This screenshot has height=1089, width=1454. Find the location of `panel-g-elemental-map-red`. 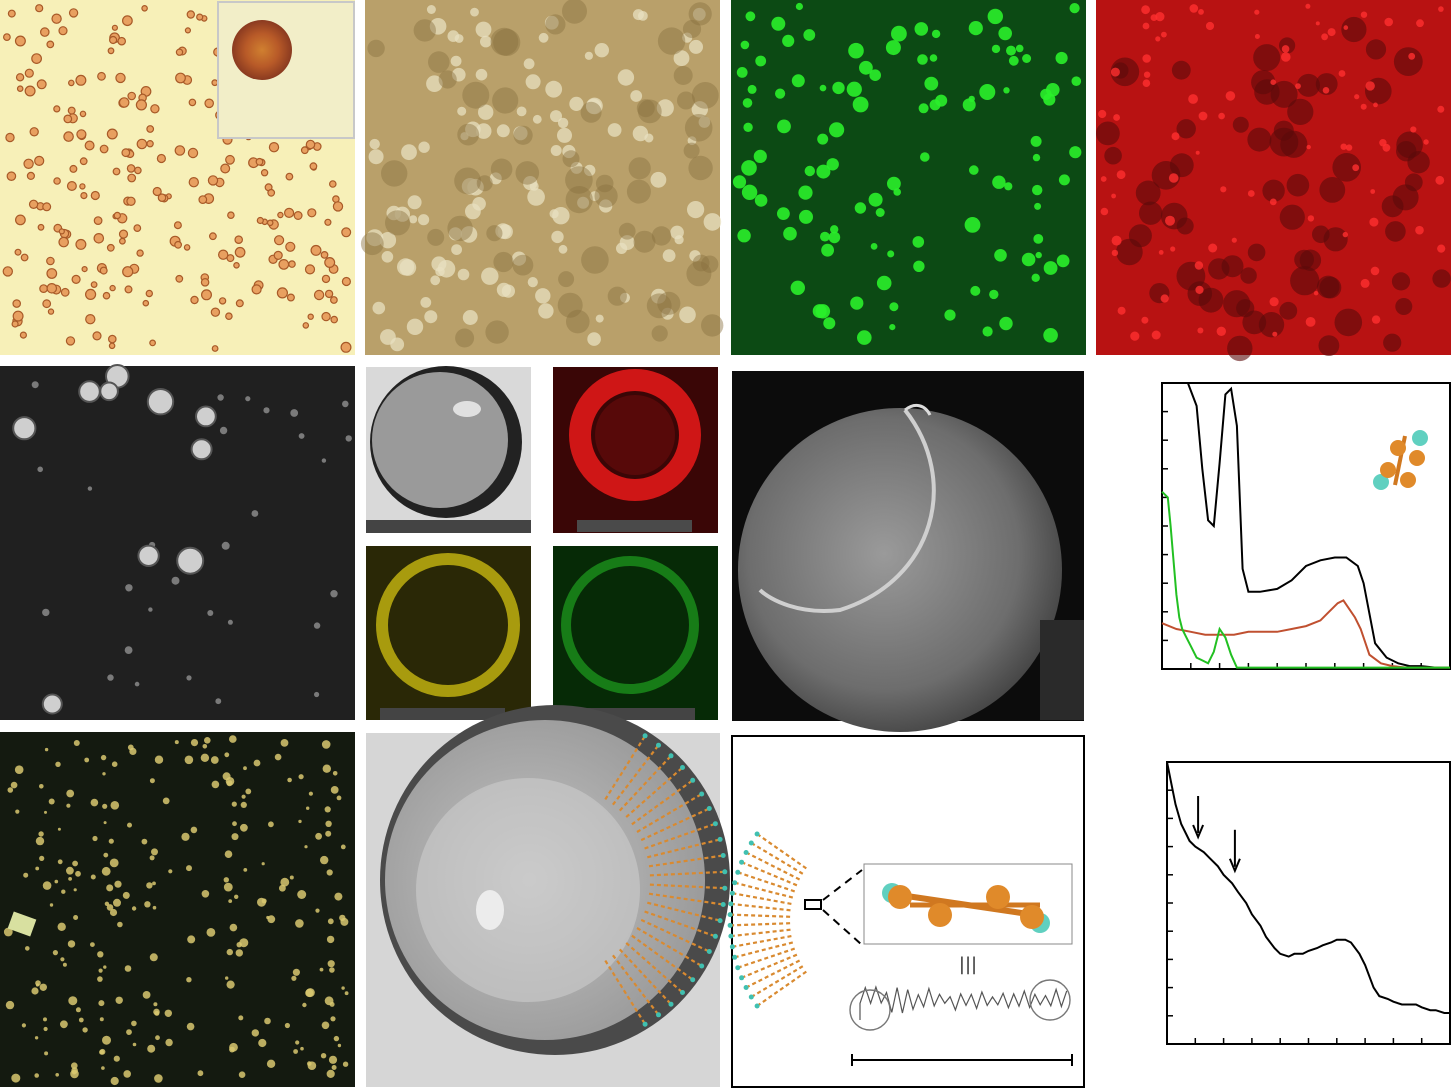

panel-g-elemental-map-red is located at coordinates (635, 450).